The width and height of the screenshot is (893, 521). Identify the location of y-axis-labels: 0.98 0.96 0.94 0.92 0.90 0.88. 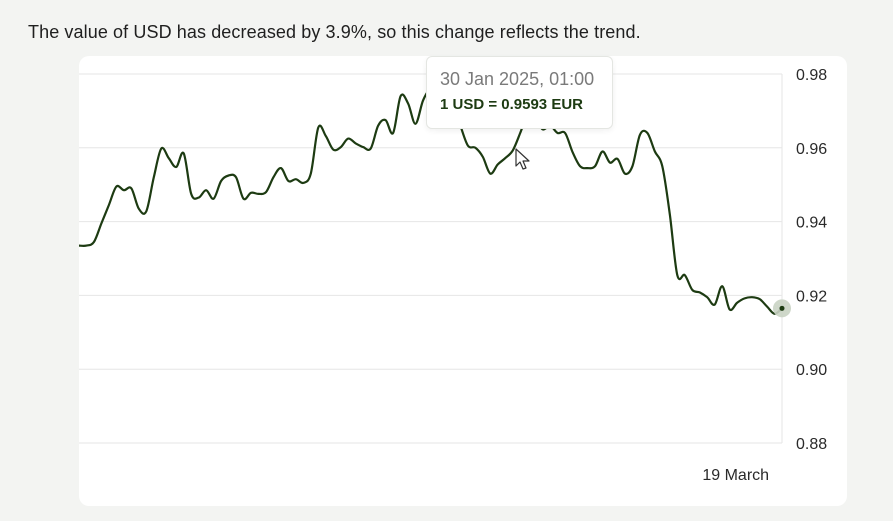
(811, 260).